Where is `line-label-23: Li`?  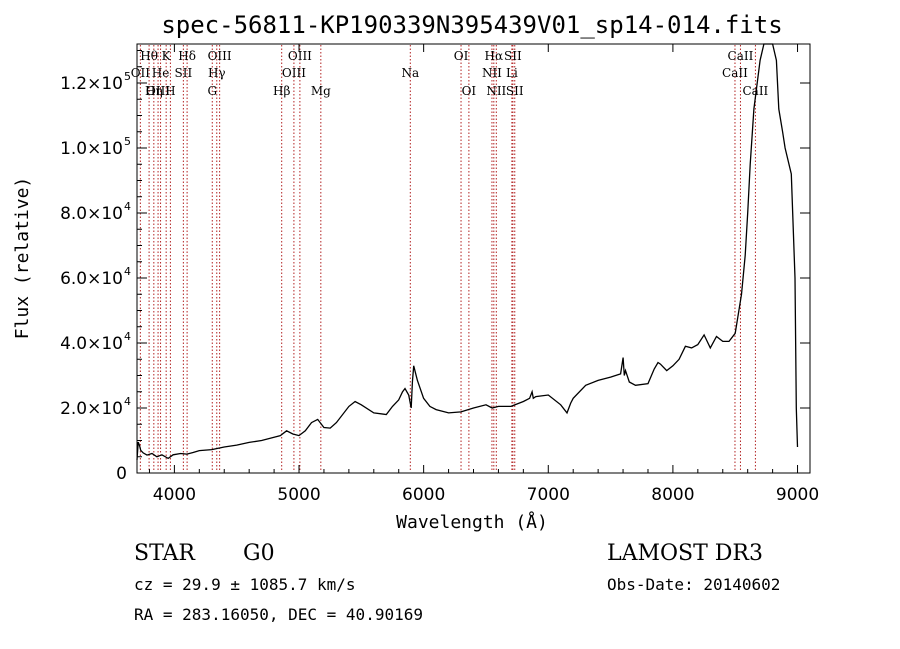
line-label-23: Li is located at coordinates (512, 73).